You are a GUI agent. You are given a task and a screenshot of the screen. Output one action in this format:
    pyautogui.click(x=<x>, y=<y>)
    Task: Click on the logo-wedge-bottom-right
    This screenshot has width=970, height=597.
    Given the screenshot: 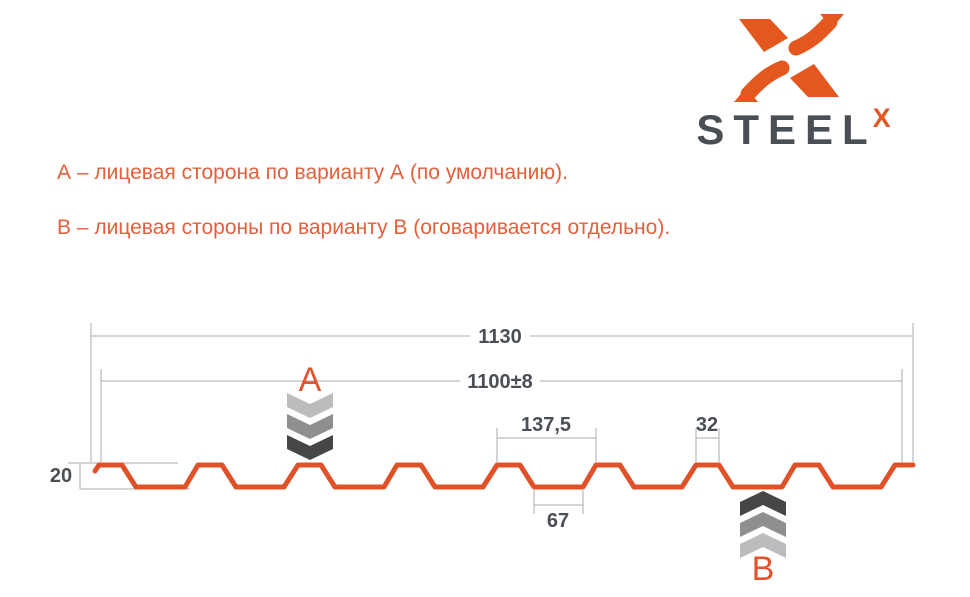 What is the action you would take?
    pyautogui.click(x=814, y=80)
    